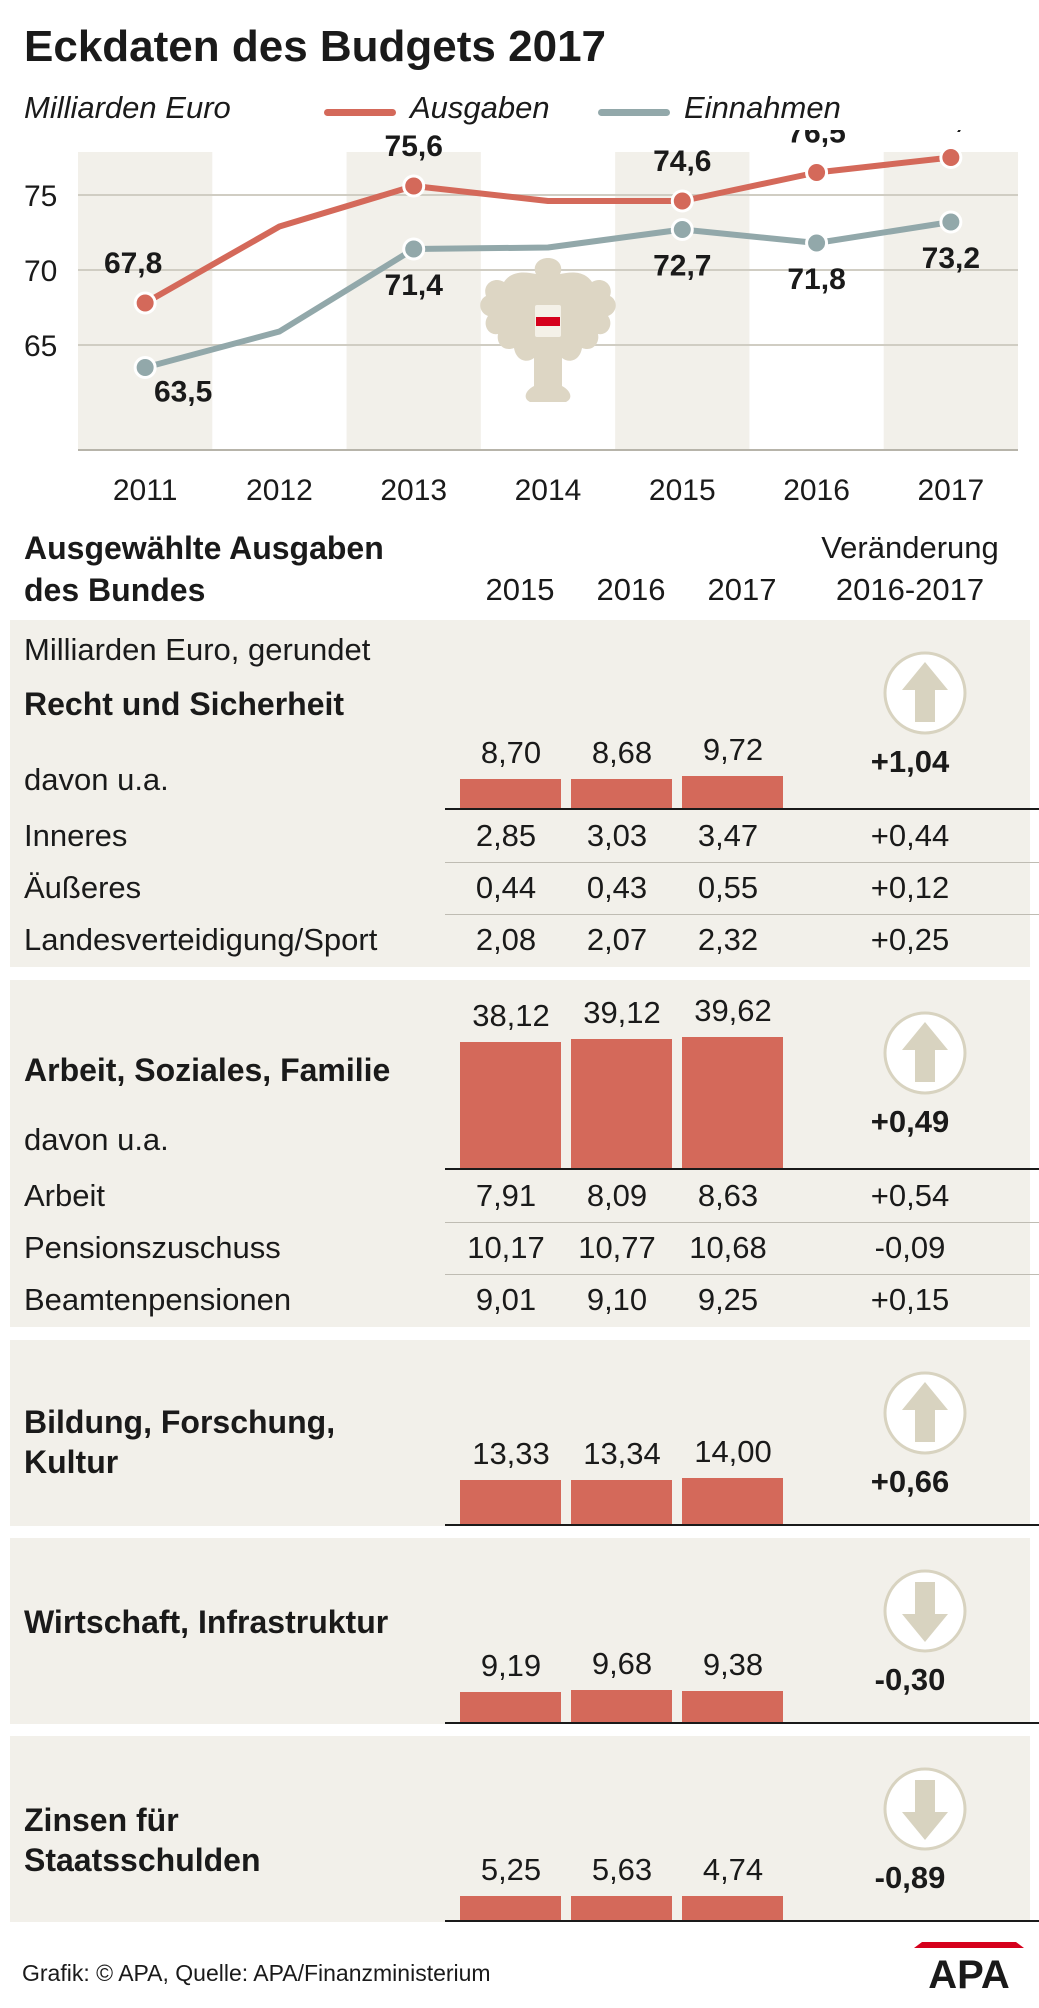 This screenshot has height=2008, width=1039. What do you see at coordinates (506, 1299) in the screenshot?
I see `row-value-2015: 9,01` at bounding box center [506, 1299].